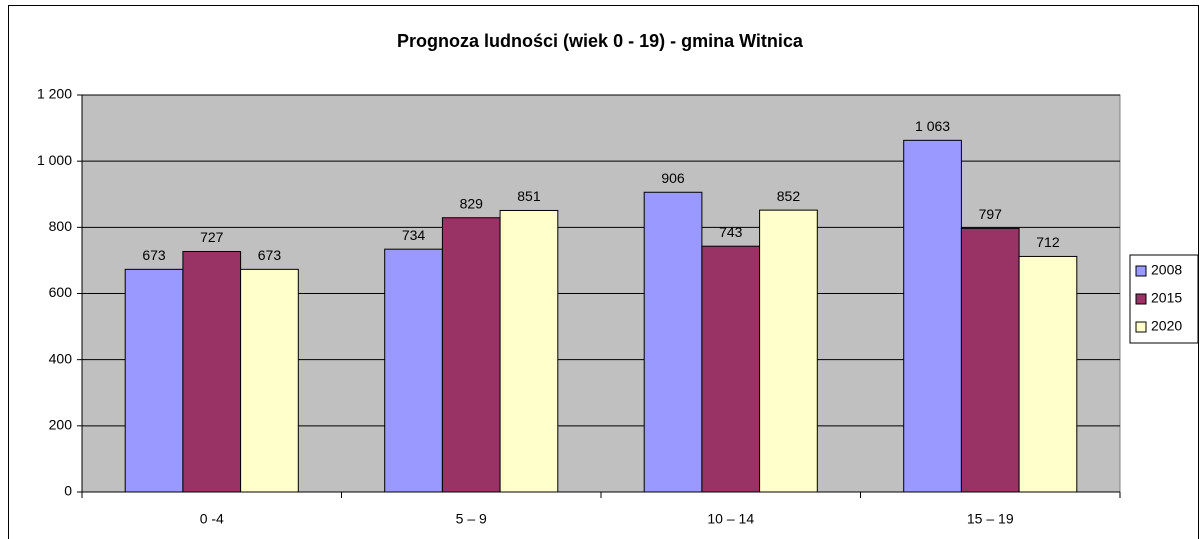 The width and height of the screenshot is (1201, 539). What do you see at coordinates (212, 237) in the screenshot?
I see `data-label: 727` at bounding box center [212, 237].